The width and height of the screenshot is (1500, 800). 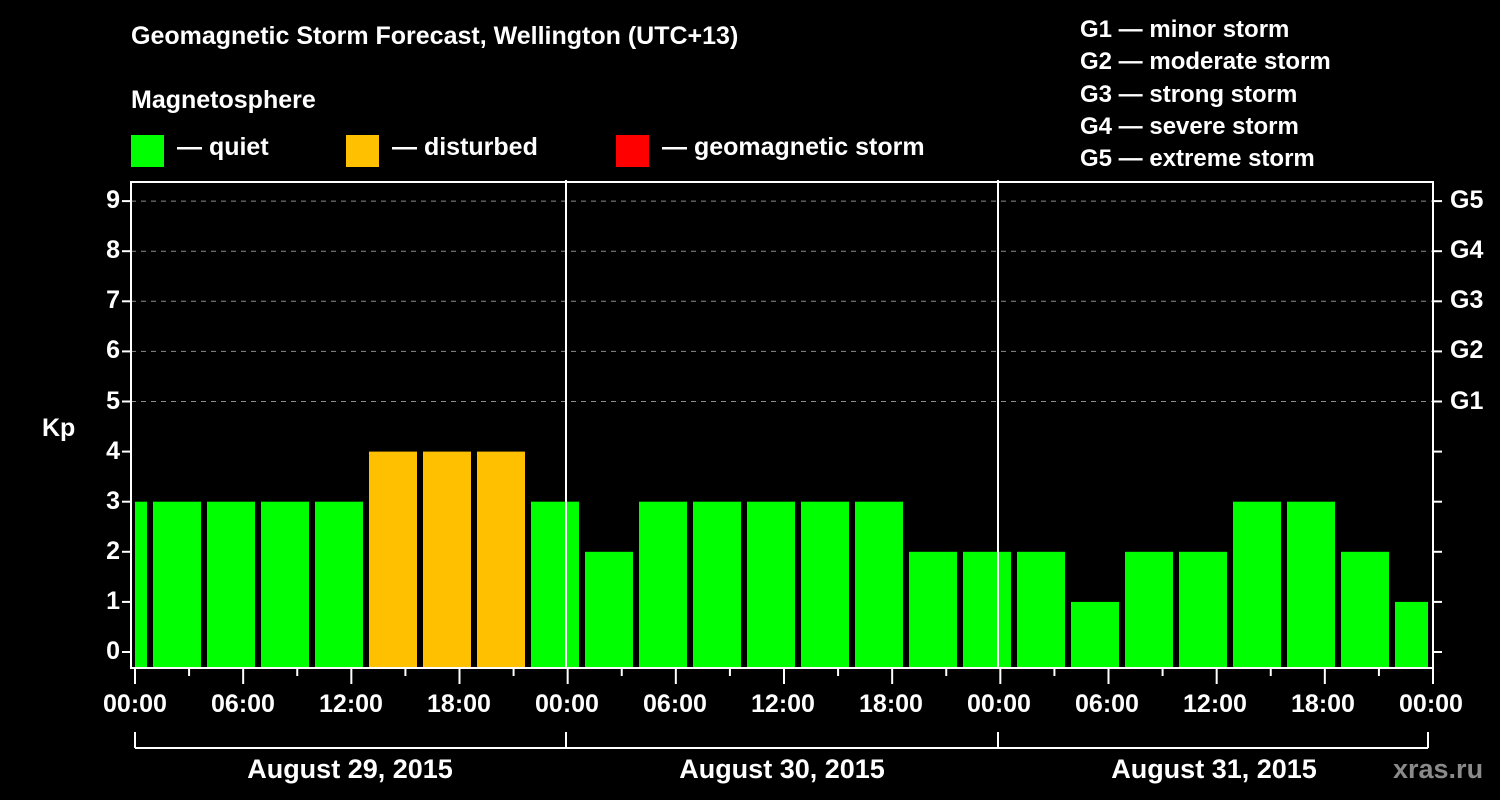 I want to click on watermark: xras.ru, so click(x=1438, y=769).